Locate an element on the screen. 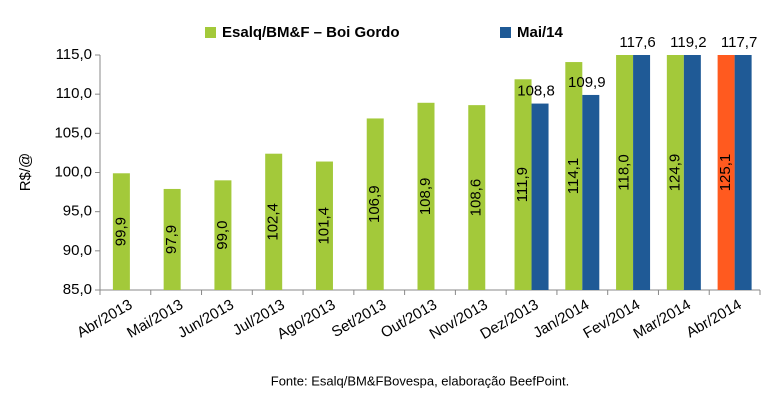  legend-label: Mai/14 is located at coordinates (540, 32).